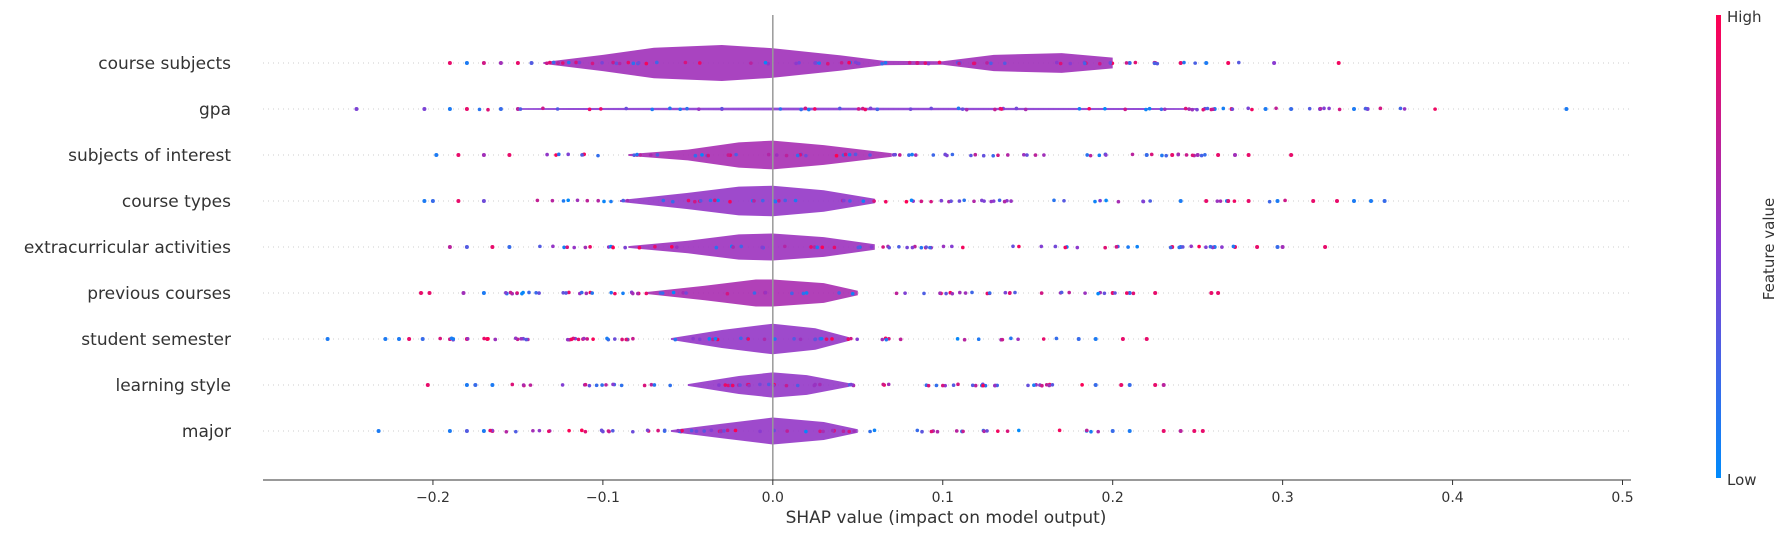 This screenshot has width=1785, height=536. Describe the element at coordinates (603, 498) in the screenshot. I see `x-tick-label: −0.1` at that location.